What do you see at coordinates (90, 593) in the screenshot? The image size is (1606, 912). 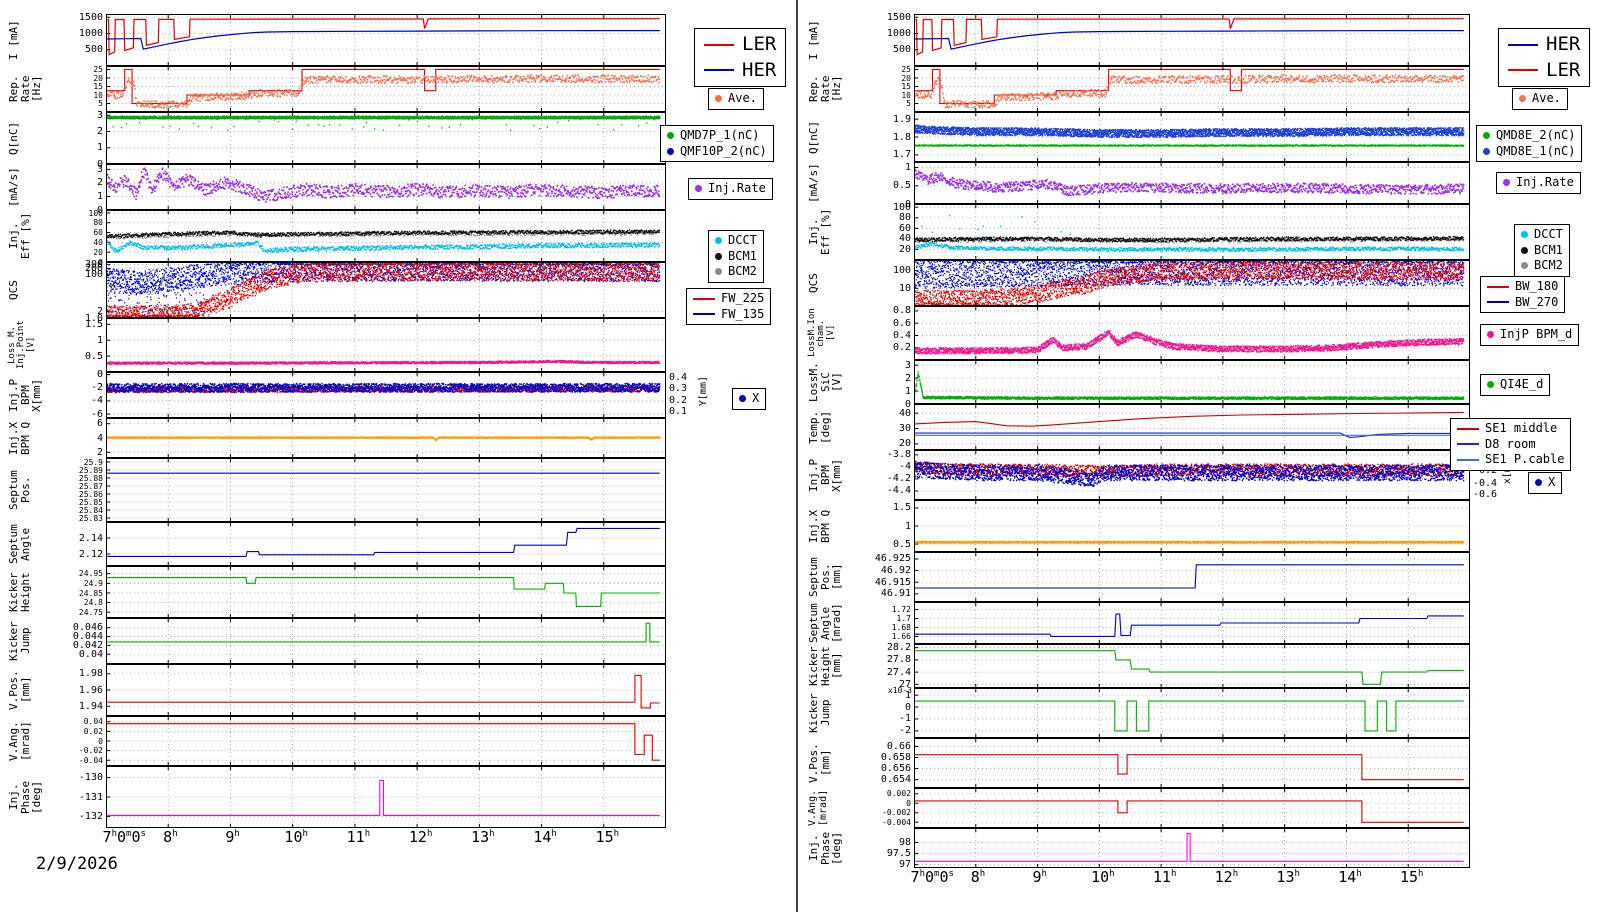 I see `y-tick-label: 24.85` at bounding box center [90, 593].